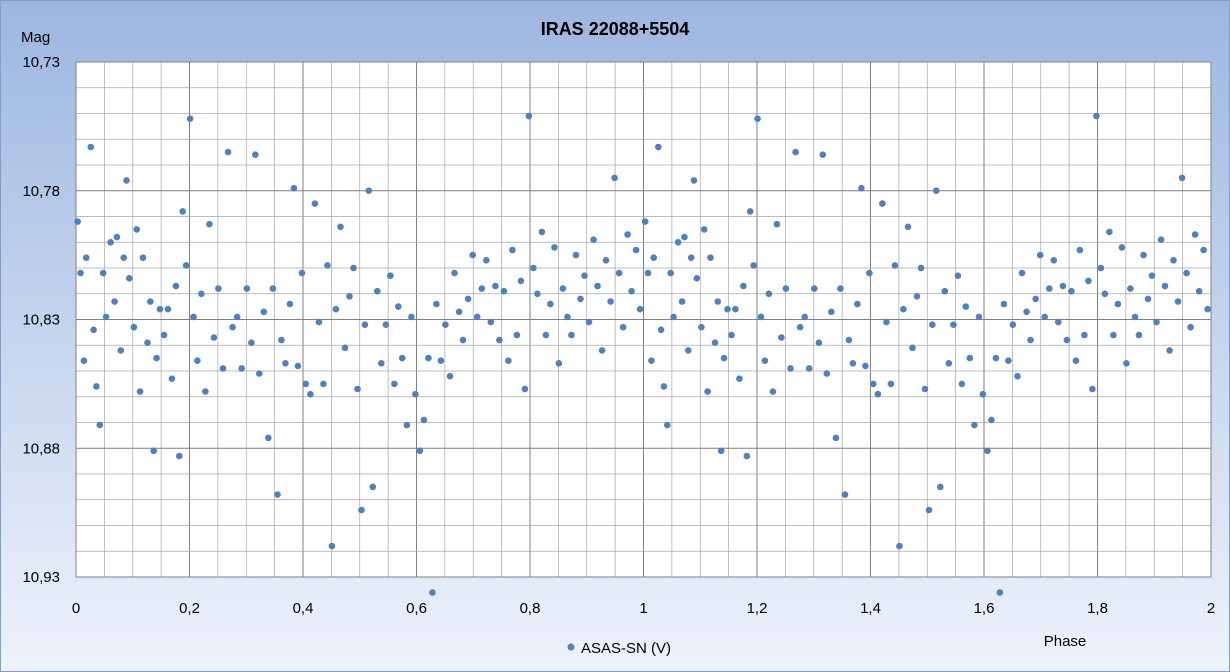  I want to click on y-tick-label: 10,88, so click(41, 448).